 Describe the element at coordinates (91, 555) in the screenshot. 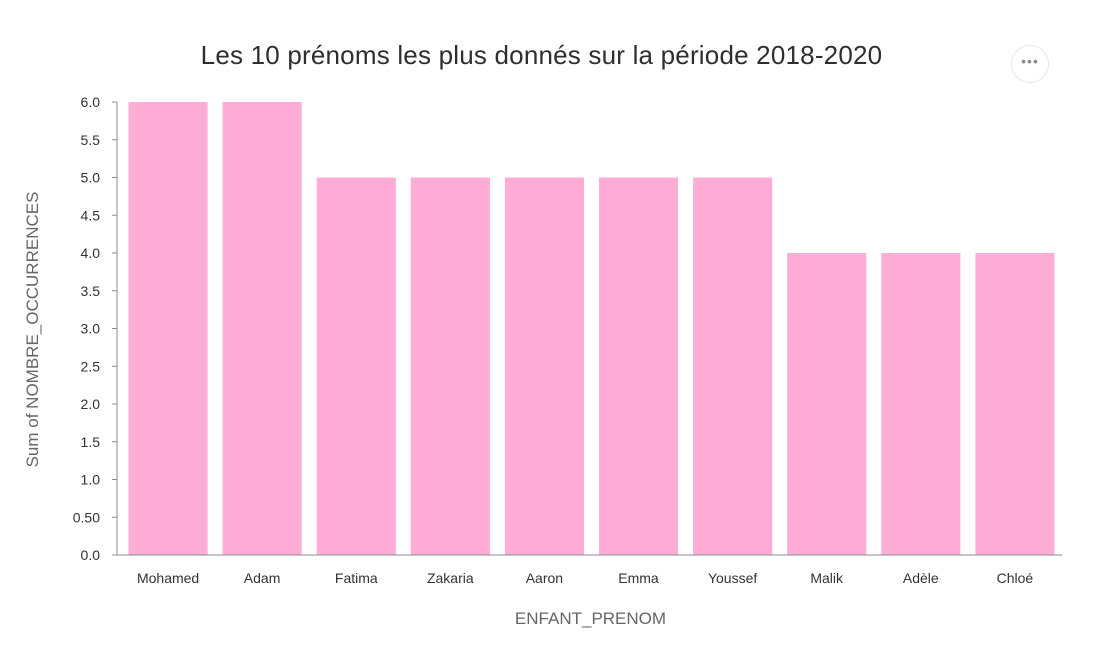

I see `y-tick-label: 0.0` at that location.